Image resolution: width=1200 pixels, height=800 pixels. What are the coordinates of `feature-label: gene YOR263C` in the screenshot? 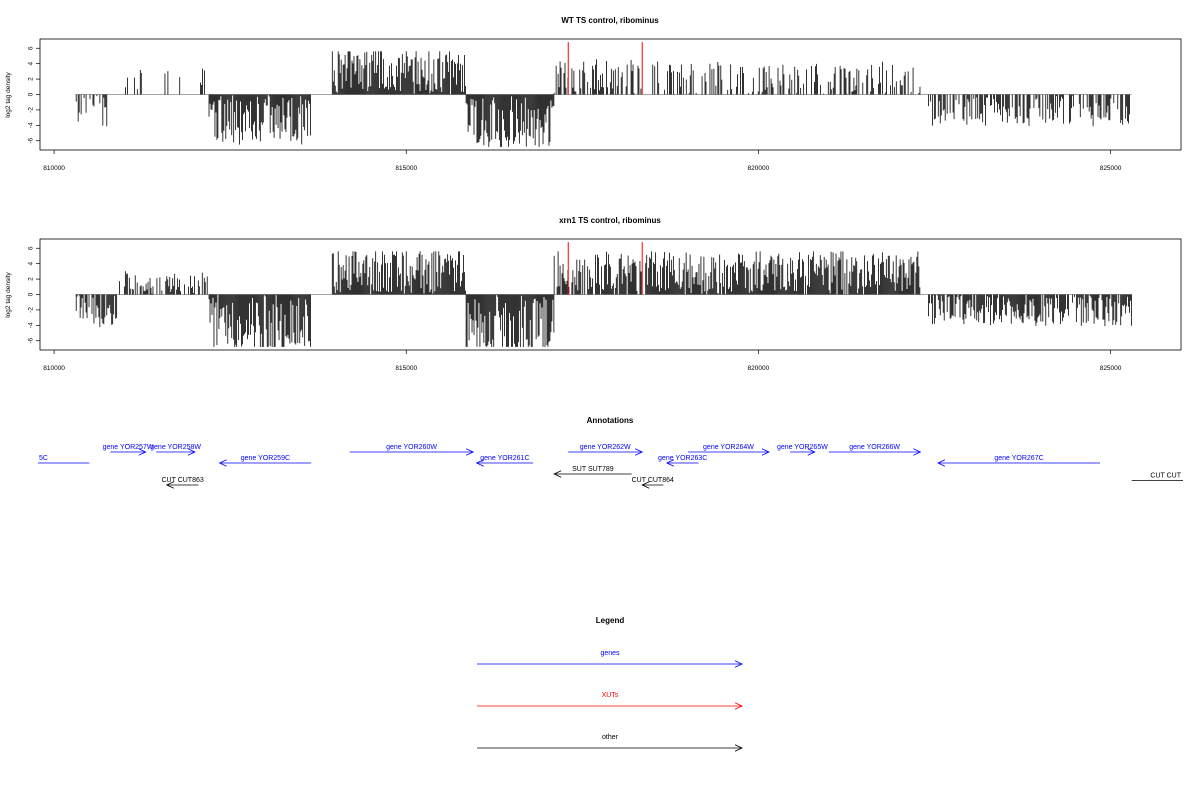 It's located at (682, 458).